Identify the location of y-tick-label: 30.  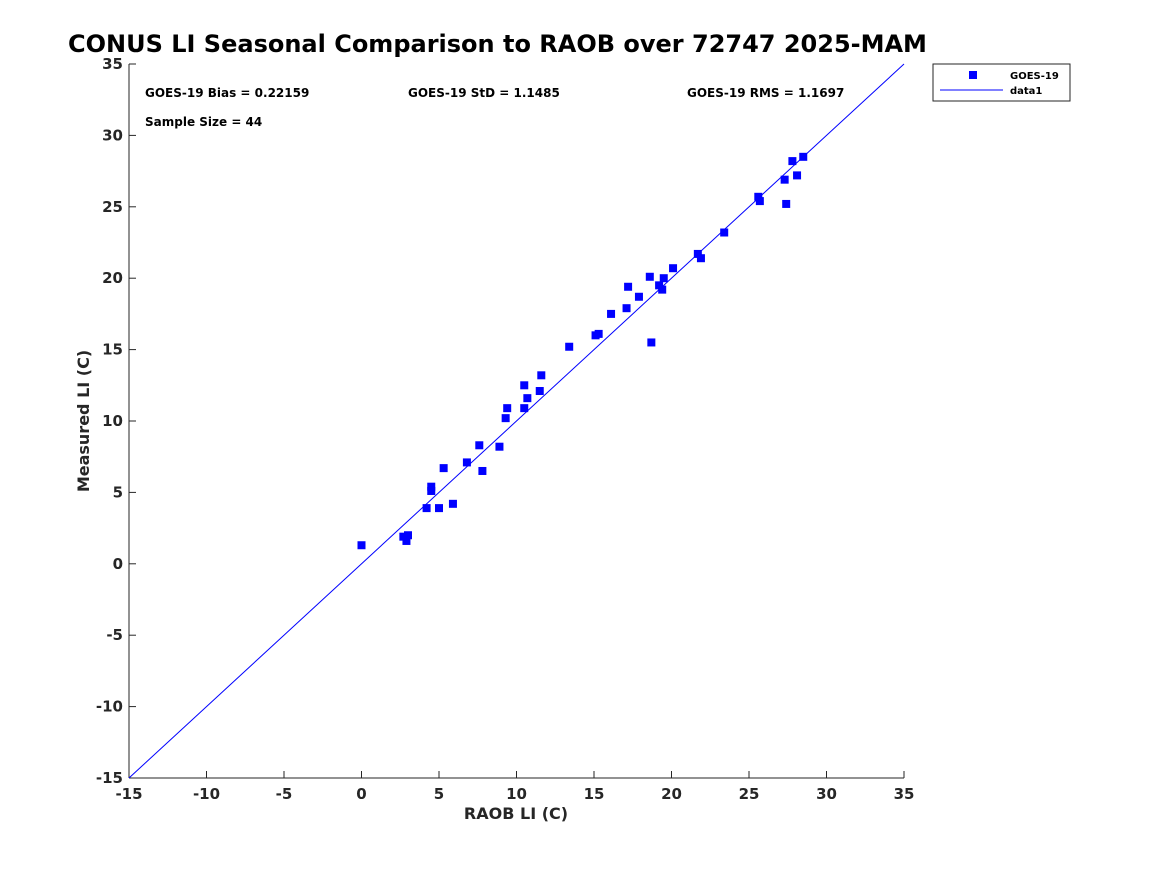
(112, 135).